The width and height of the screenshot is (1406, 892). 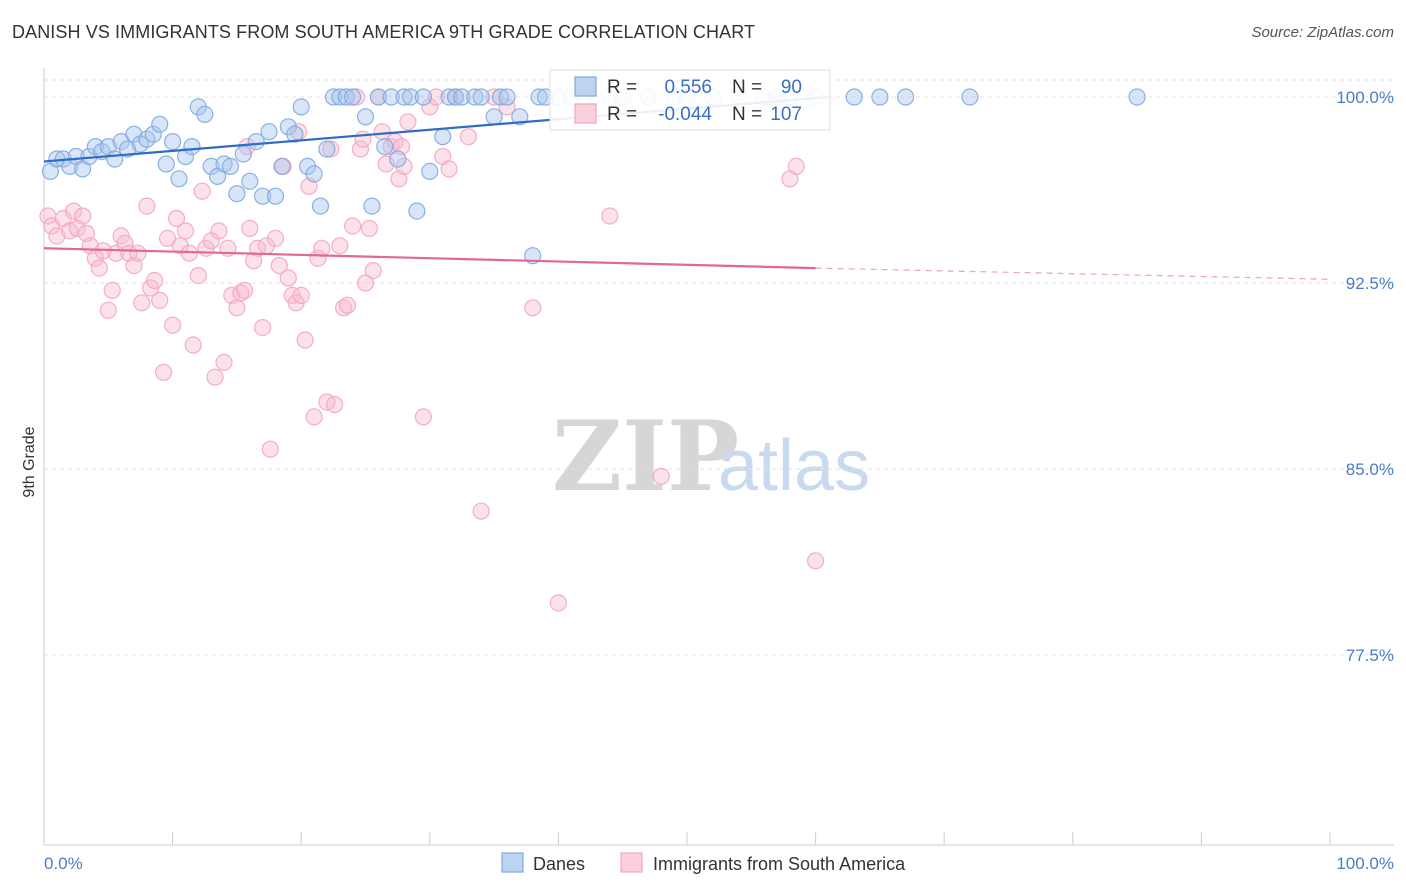 I want to click on x-tick-label-max: 100.0%, so click(x=1365, y=863).